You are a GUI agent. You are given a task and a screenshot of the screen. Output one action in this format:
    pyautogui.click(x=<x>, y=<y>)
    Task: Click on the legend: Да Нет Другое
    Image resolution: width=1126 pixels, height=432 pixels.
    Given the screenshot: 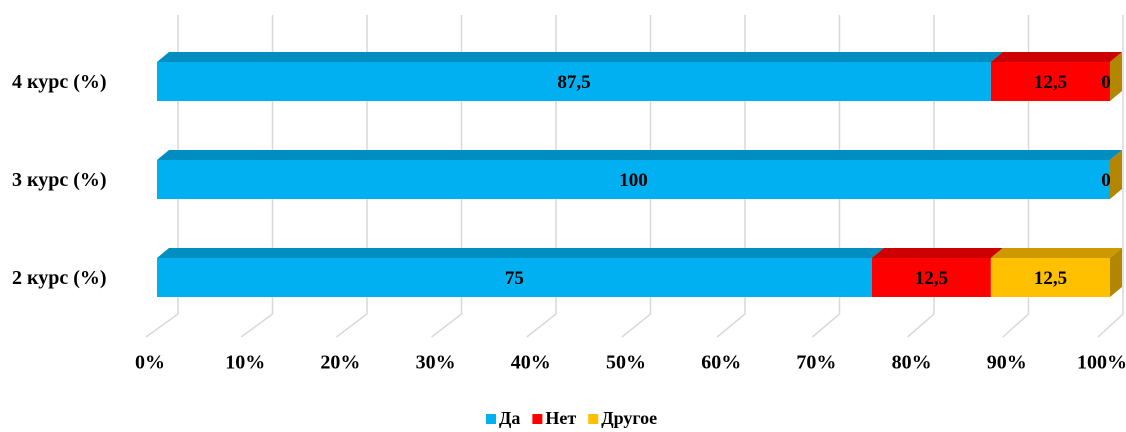 What is the action you would take?
    pyautogui.click(x=571, y=418)
    